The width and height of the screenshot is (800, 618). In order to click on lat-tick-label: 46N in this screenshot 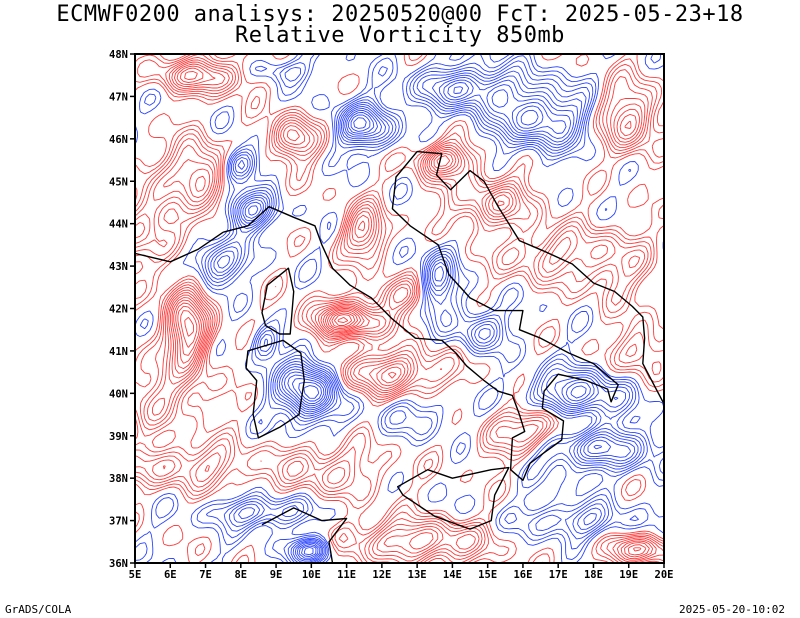, I will do `click(118, 140)`.